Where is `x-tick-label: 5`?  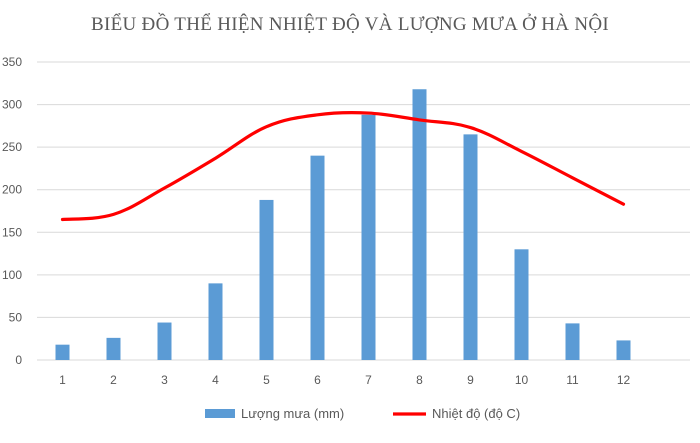 x-tick-label: 5 is located at coordinates (266, 380).